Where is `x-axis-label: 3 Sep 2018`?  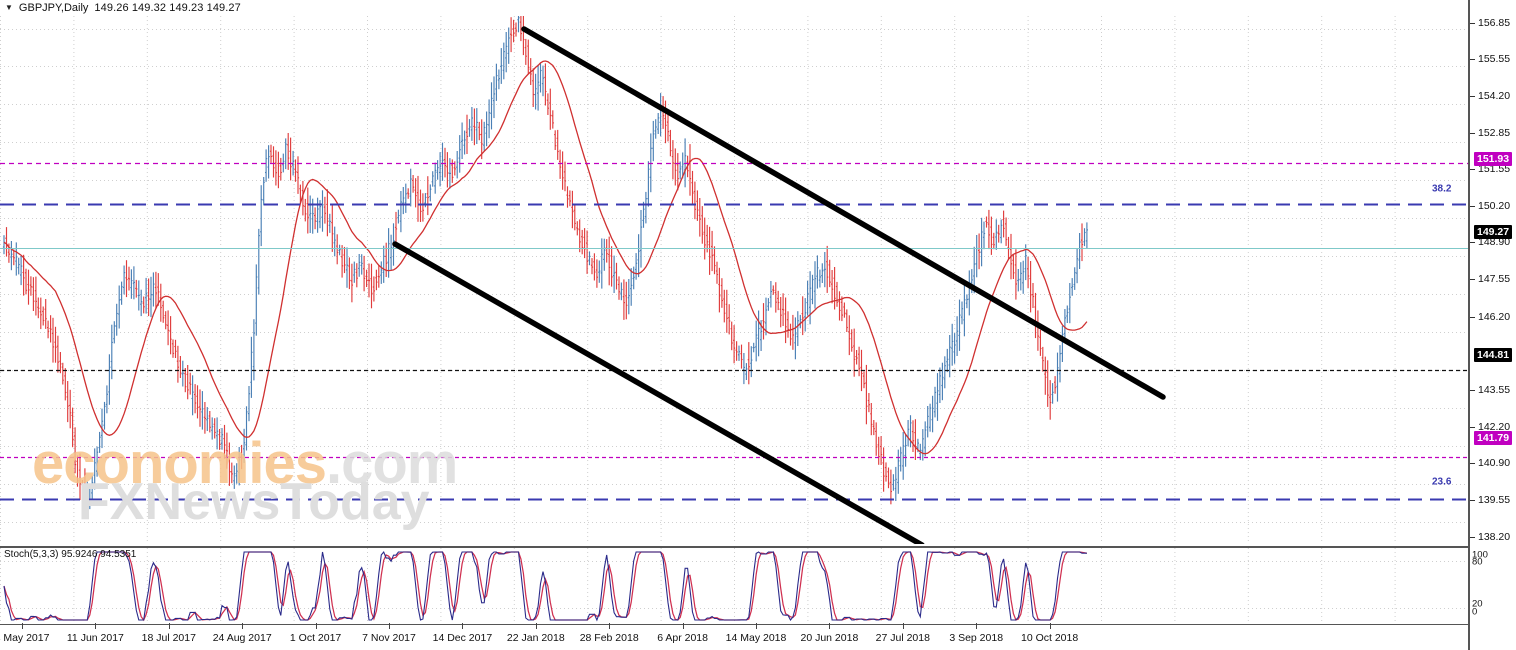 x-axis-label: 3 Sep 2018 is located at coordinates (976, 638).